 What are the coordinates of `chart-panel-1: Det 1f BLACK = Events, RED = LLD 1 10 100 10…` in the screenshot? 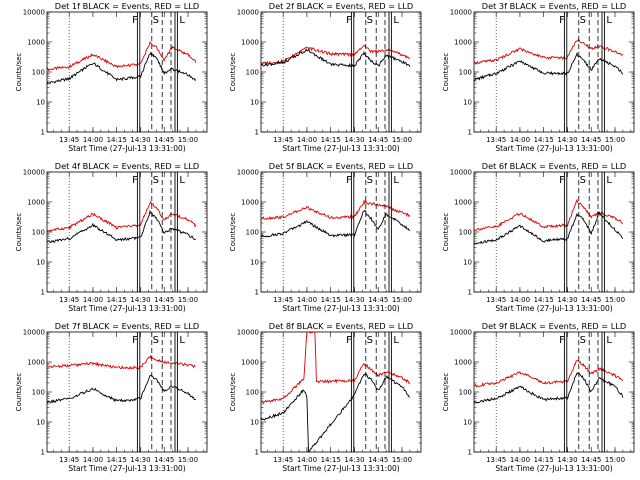 It's located at (111, 77).